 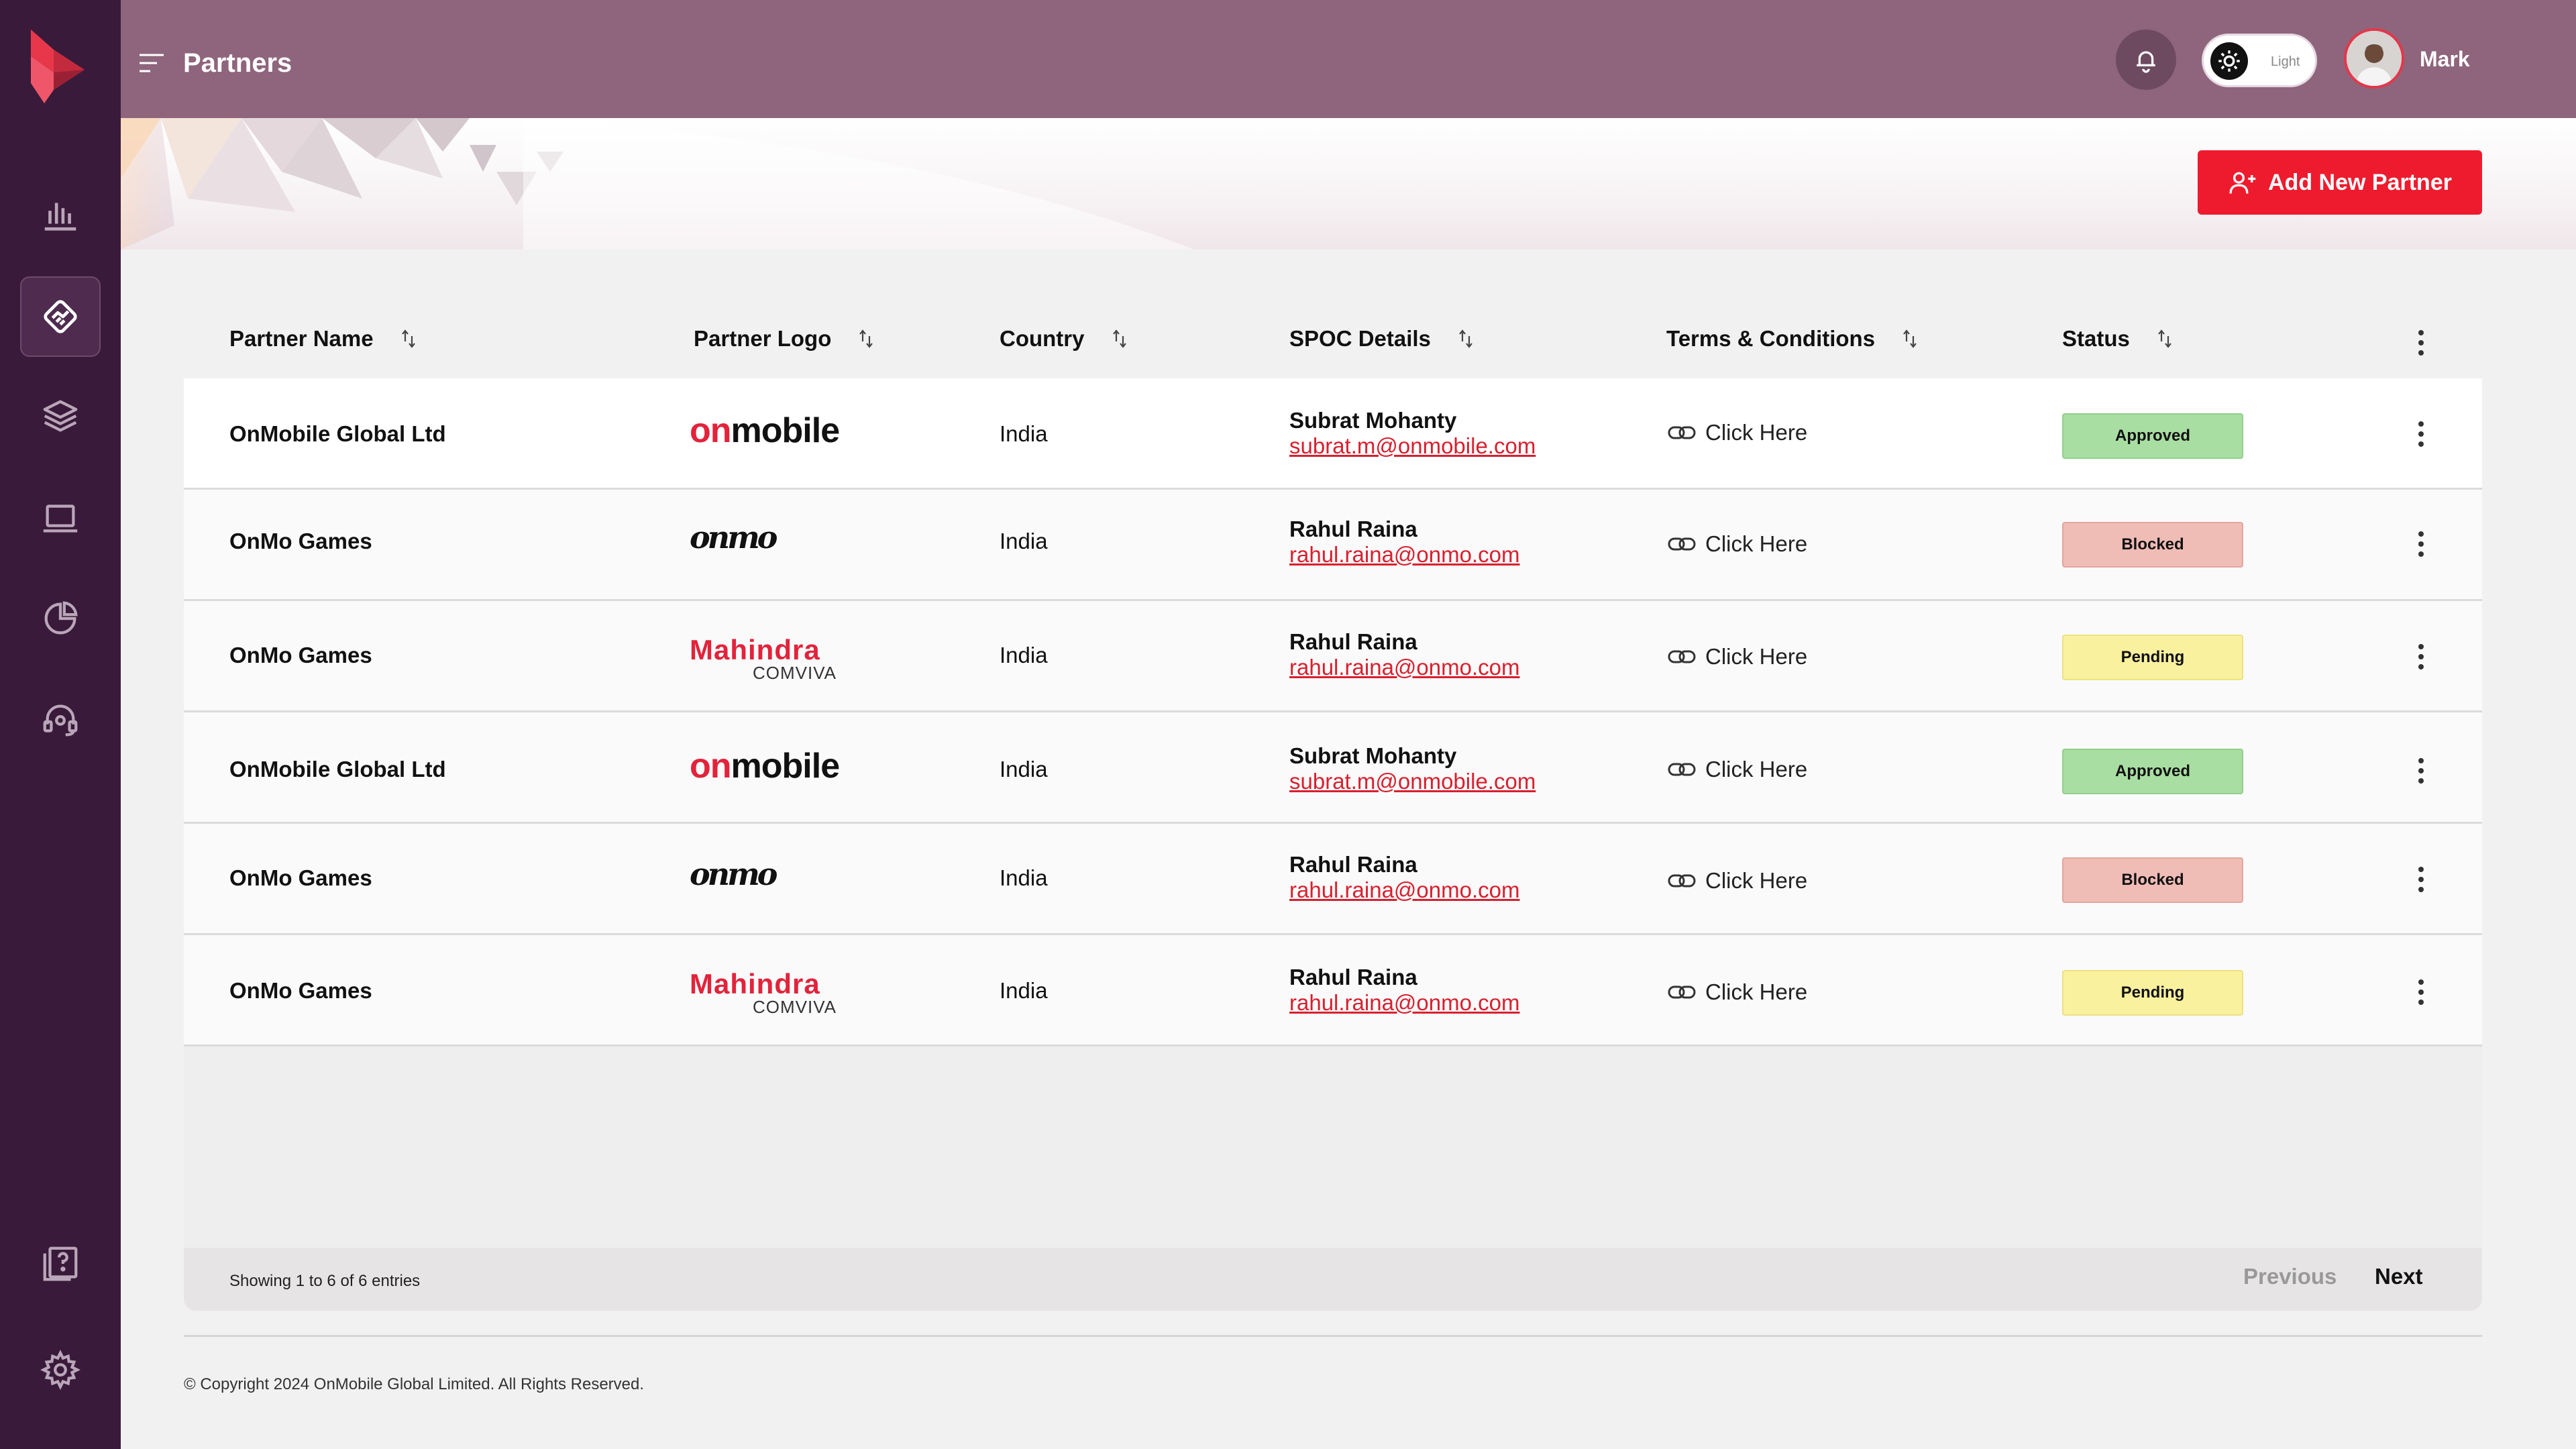 I want to click on nav-reports, so click(x=60, y=618).